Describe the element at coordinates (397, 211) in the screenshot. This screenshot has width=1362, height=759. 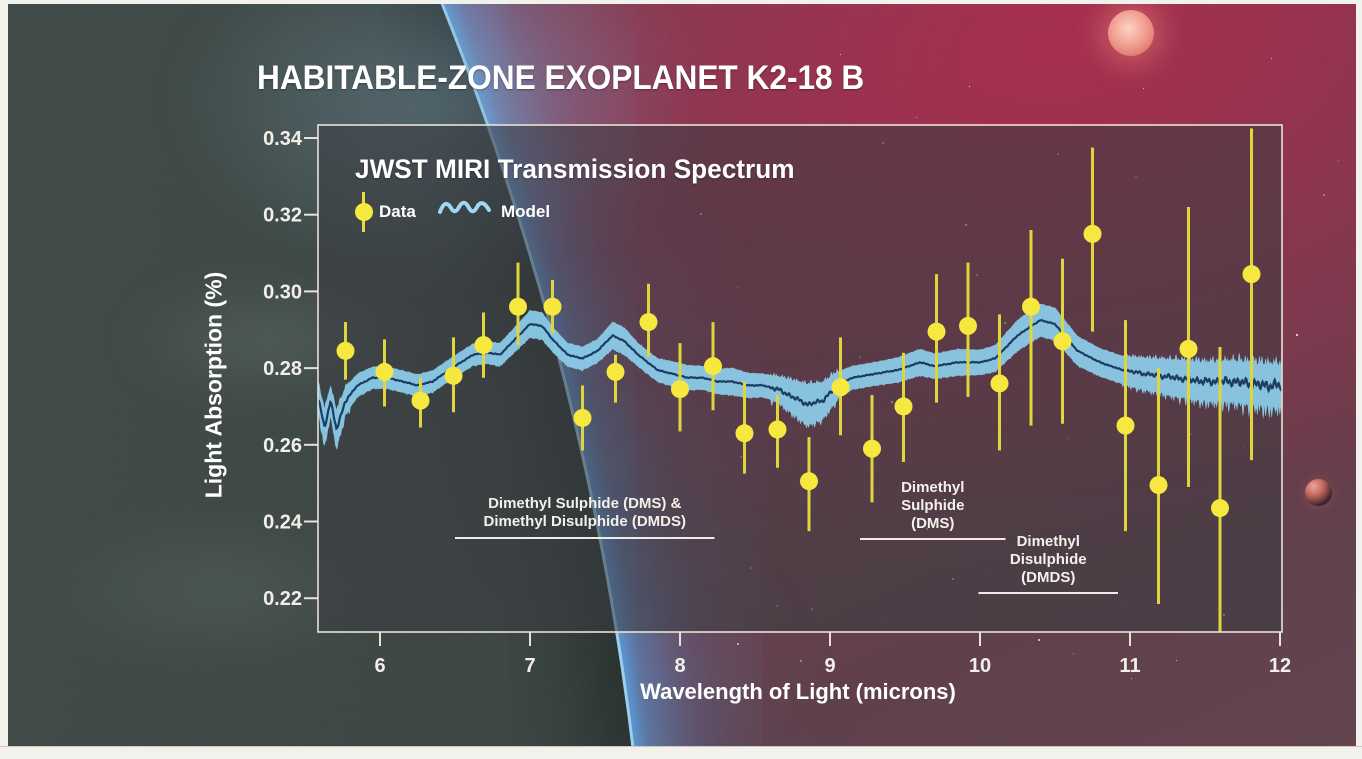
I see `legend-data-label: Data` at that location.